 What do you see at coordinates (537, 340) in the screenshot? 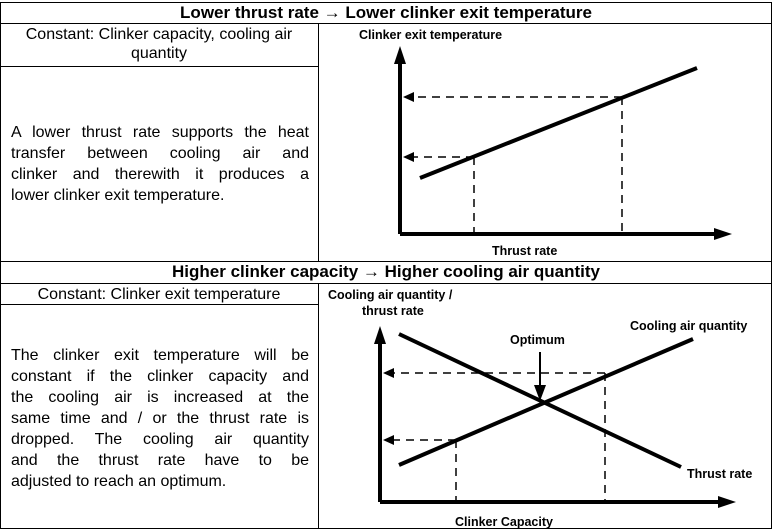
I see `optimum-label: Optimum` at bounding box center [537, 340].